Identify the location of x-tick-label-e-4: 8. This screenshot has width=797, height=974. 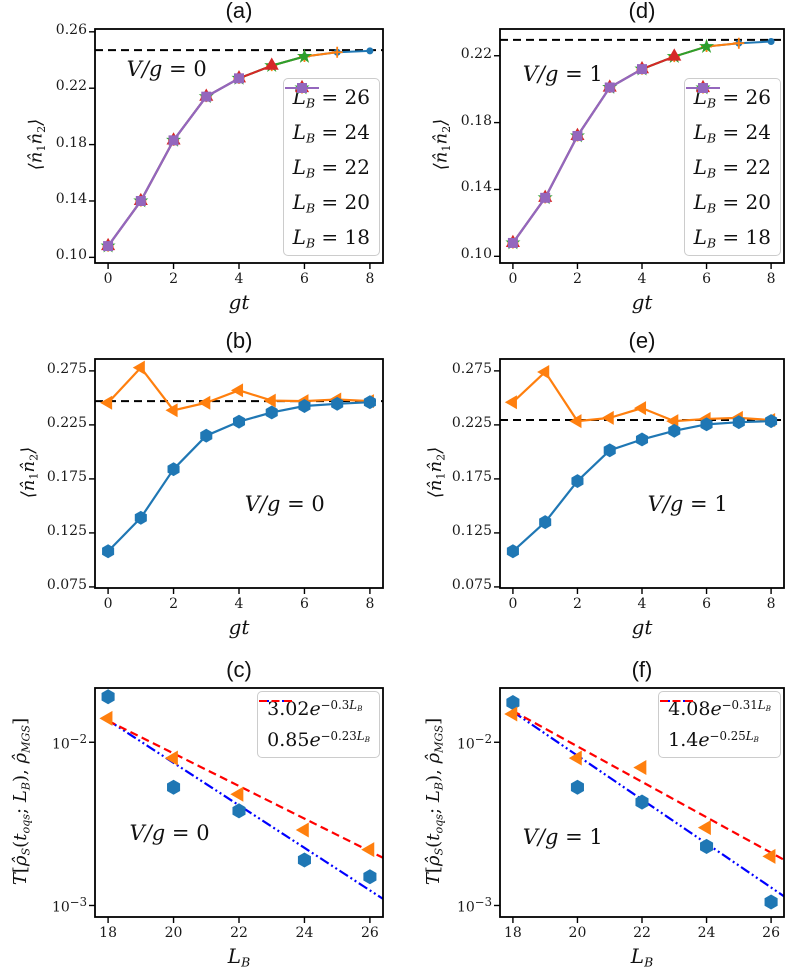
(771, 604).